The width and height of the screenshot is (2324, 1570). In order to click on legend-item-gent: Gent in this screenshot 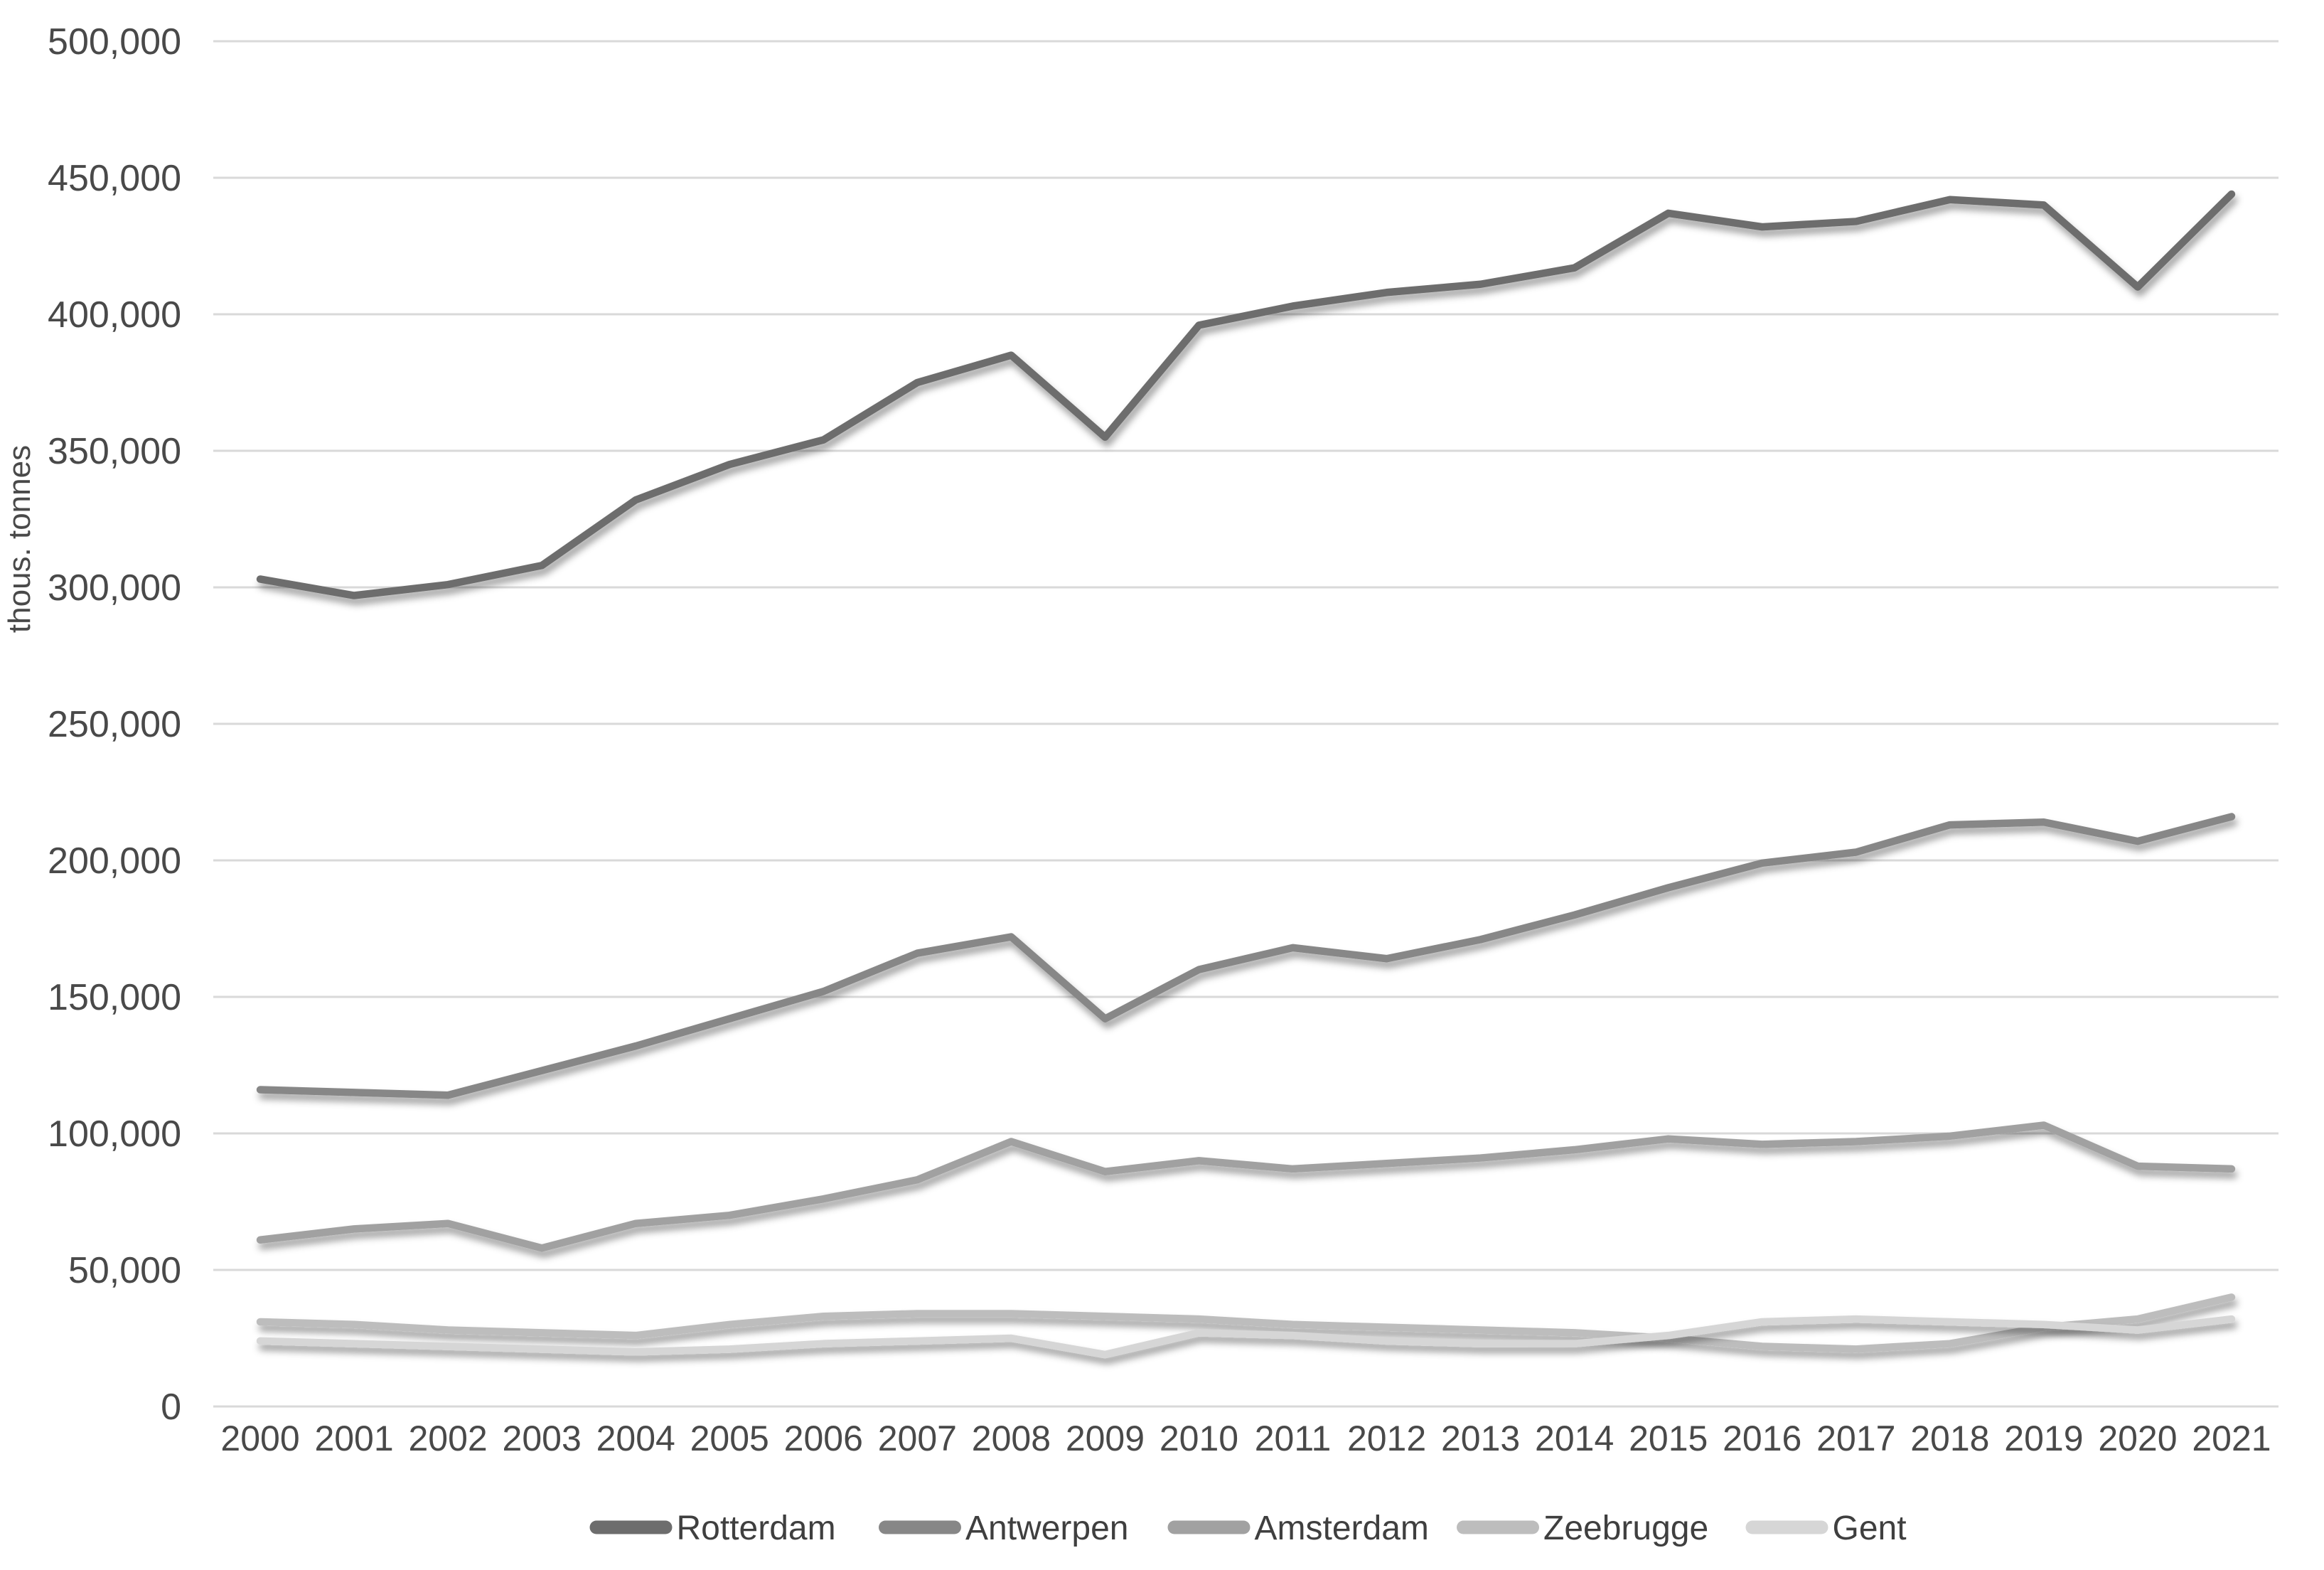, I will do `click(1826, 1528)`.